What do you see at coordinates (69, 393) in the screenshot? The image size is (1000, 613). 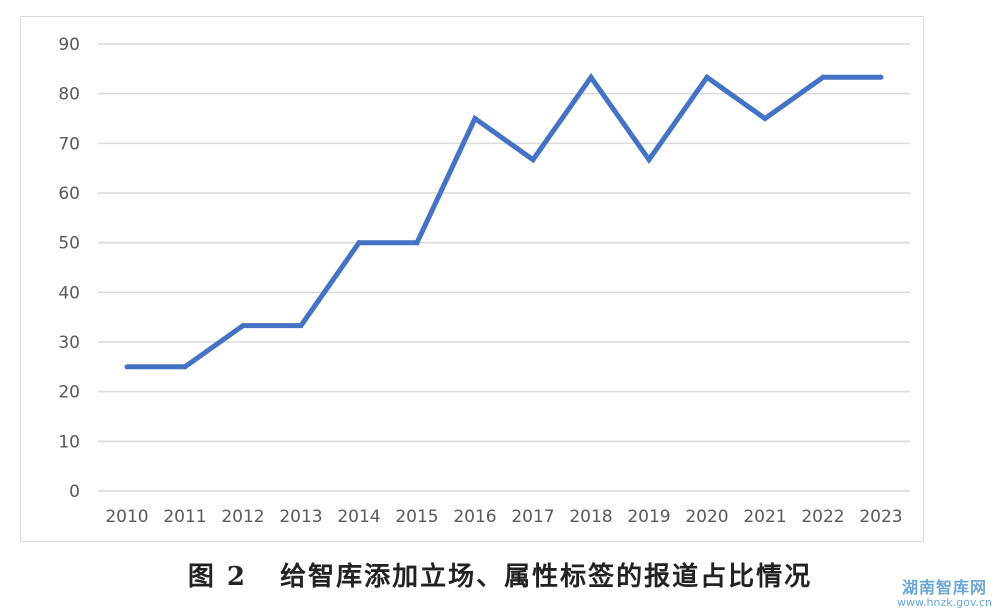 I see `y-tick-label: 20` at bounding box center [69, 393].